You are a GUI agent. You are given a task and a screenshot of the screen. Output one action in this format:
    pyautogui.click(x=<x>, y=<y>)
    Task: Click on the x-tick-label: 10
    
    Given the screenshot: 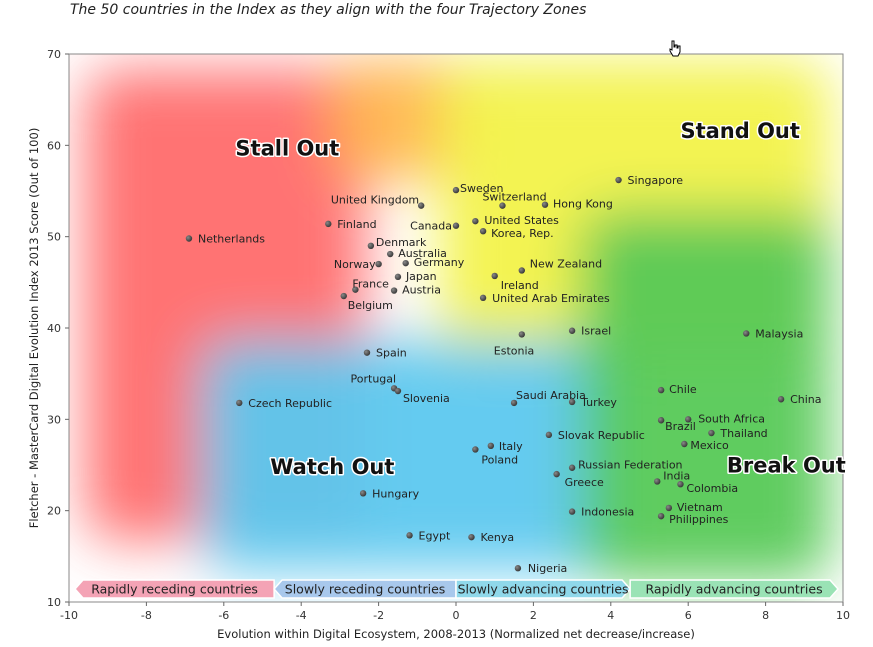 What is the action you would take?
    pyautogui.click(x=843, y=615)
    